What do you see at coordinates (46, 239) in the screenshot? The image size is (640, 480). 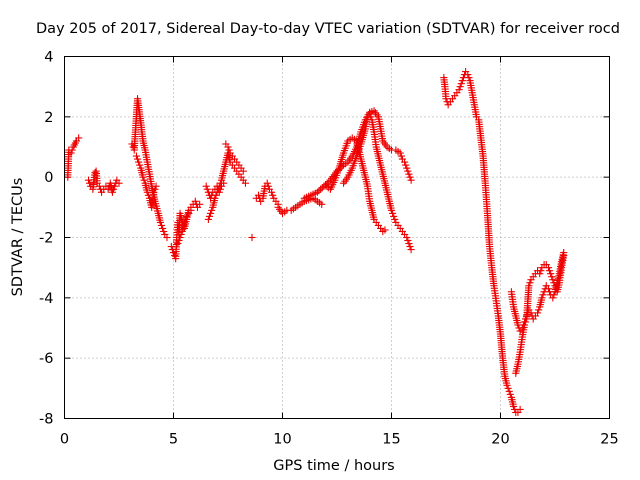 I see `y-tick-label: -2` at bounding box center [46, 239].